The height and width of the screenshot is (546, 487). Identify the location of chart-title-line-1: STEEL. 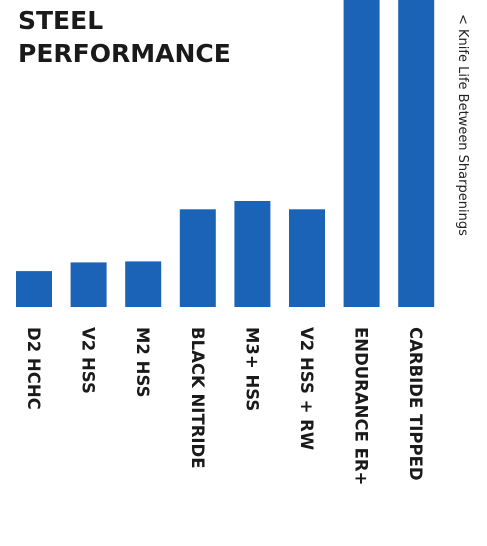
(61, 20).